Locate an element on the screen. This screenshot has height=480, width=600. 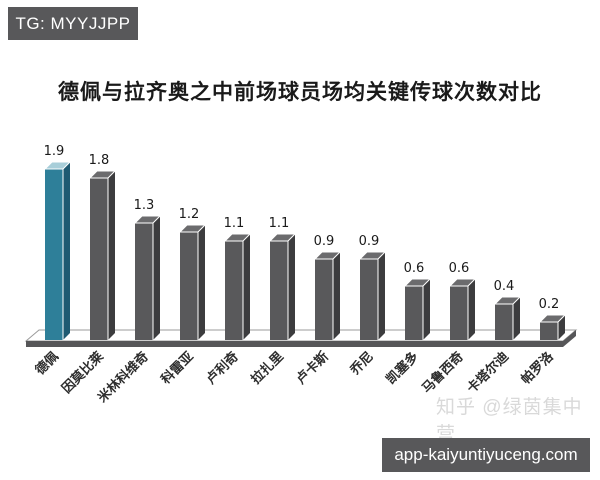
bar-value-label: 1.8 is located at coordinates (99, 160).